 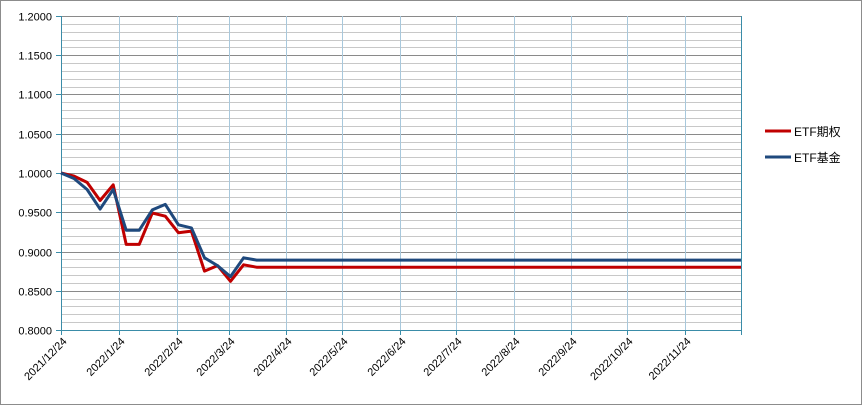 What do you see at coordinates (35, 57) in the screenshot?
I see `y-tick-label: 1.1500` at bounding box center [35, 57].